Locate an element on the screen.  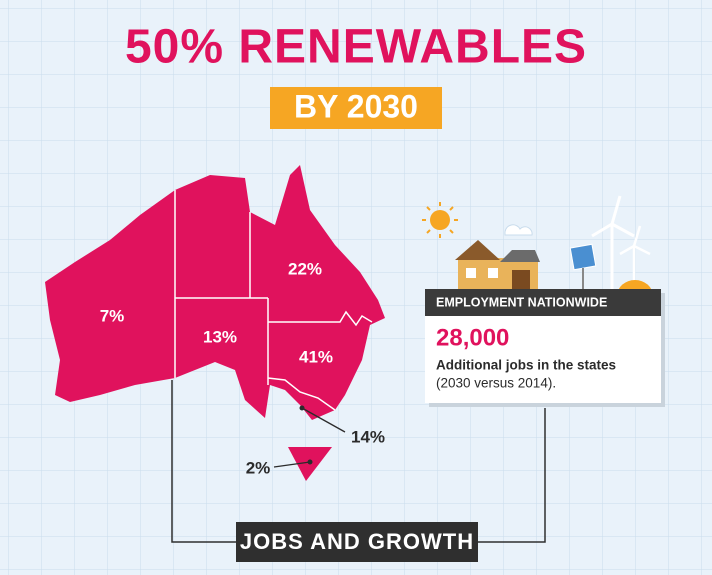
subtitle: BY 2030 is located at coordinates (356, 106).